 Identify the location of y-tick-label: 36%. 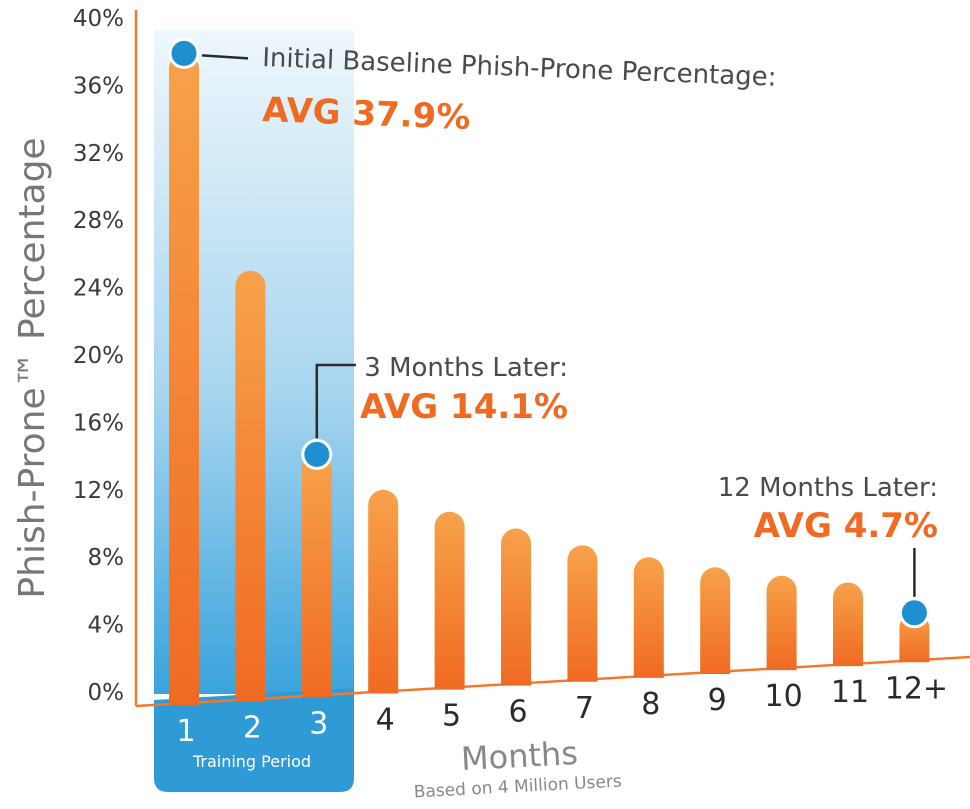
(98, 86).